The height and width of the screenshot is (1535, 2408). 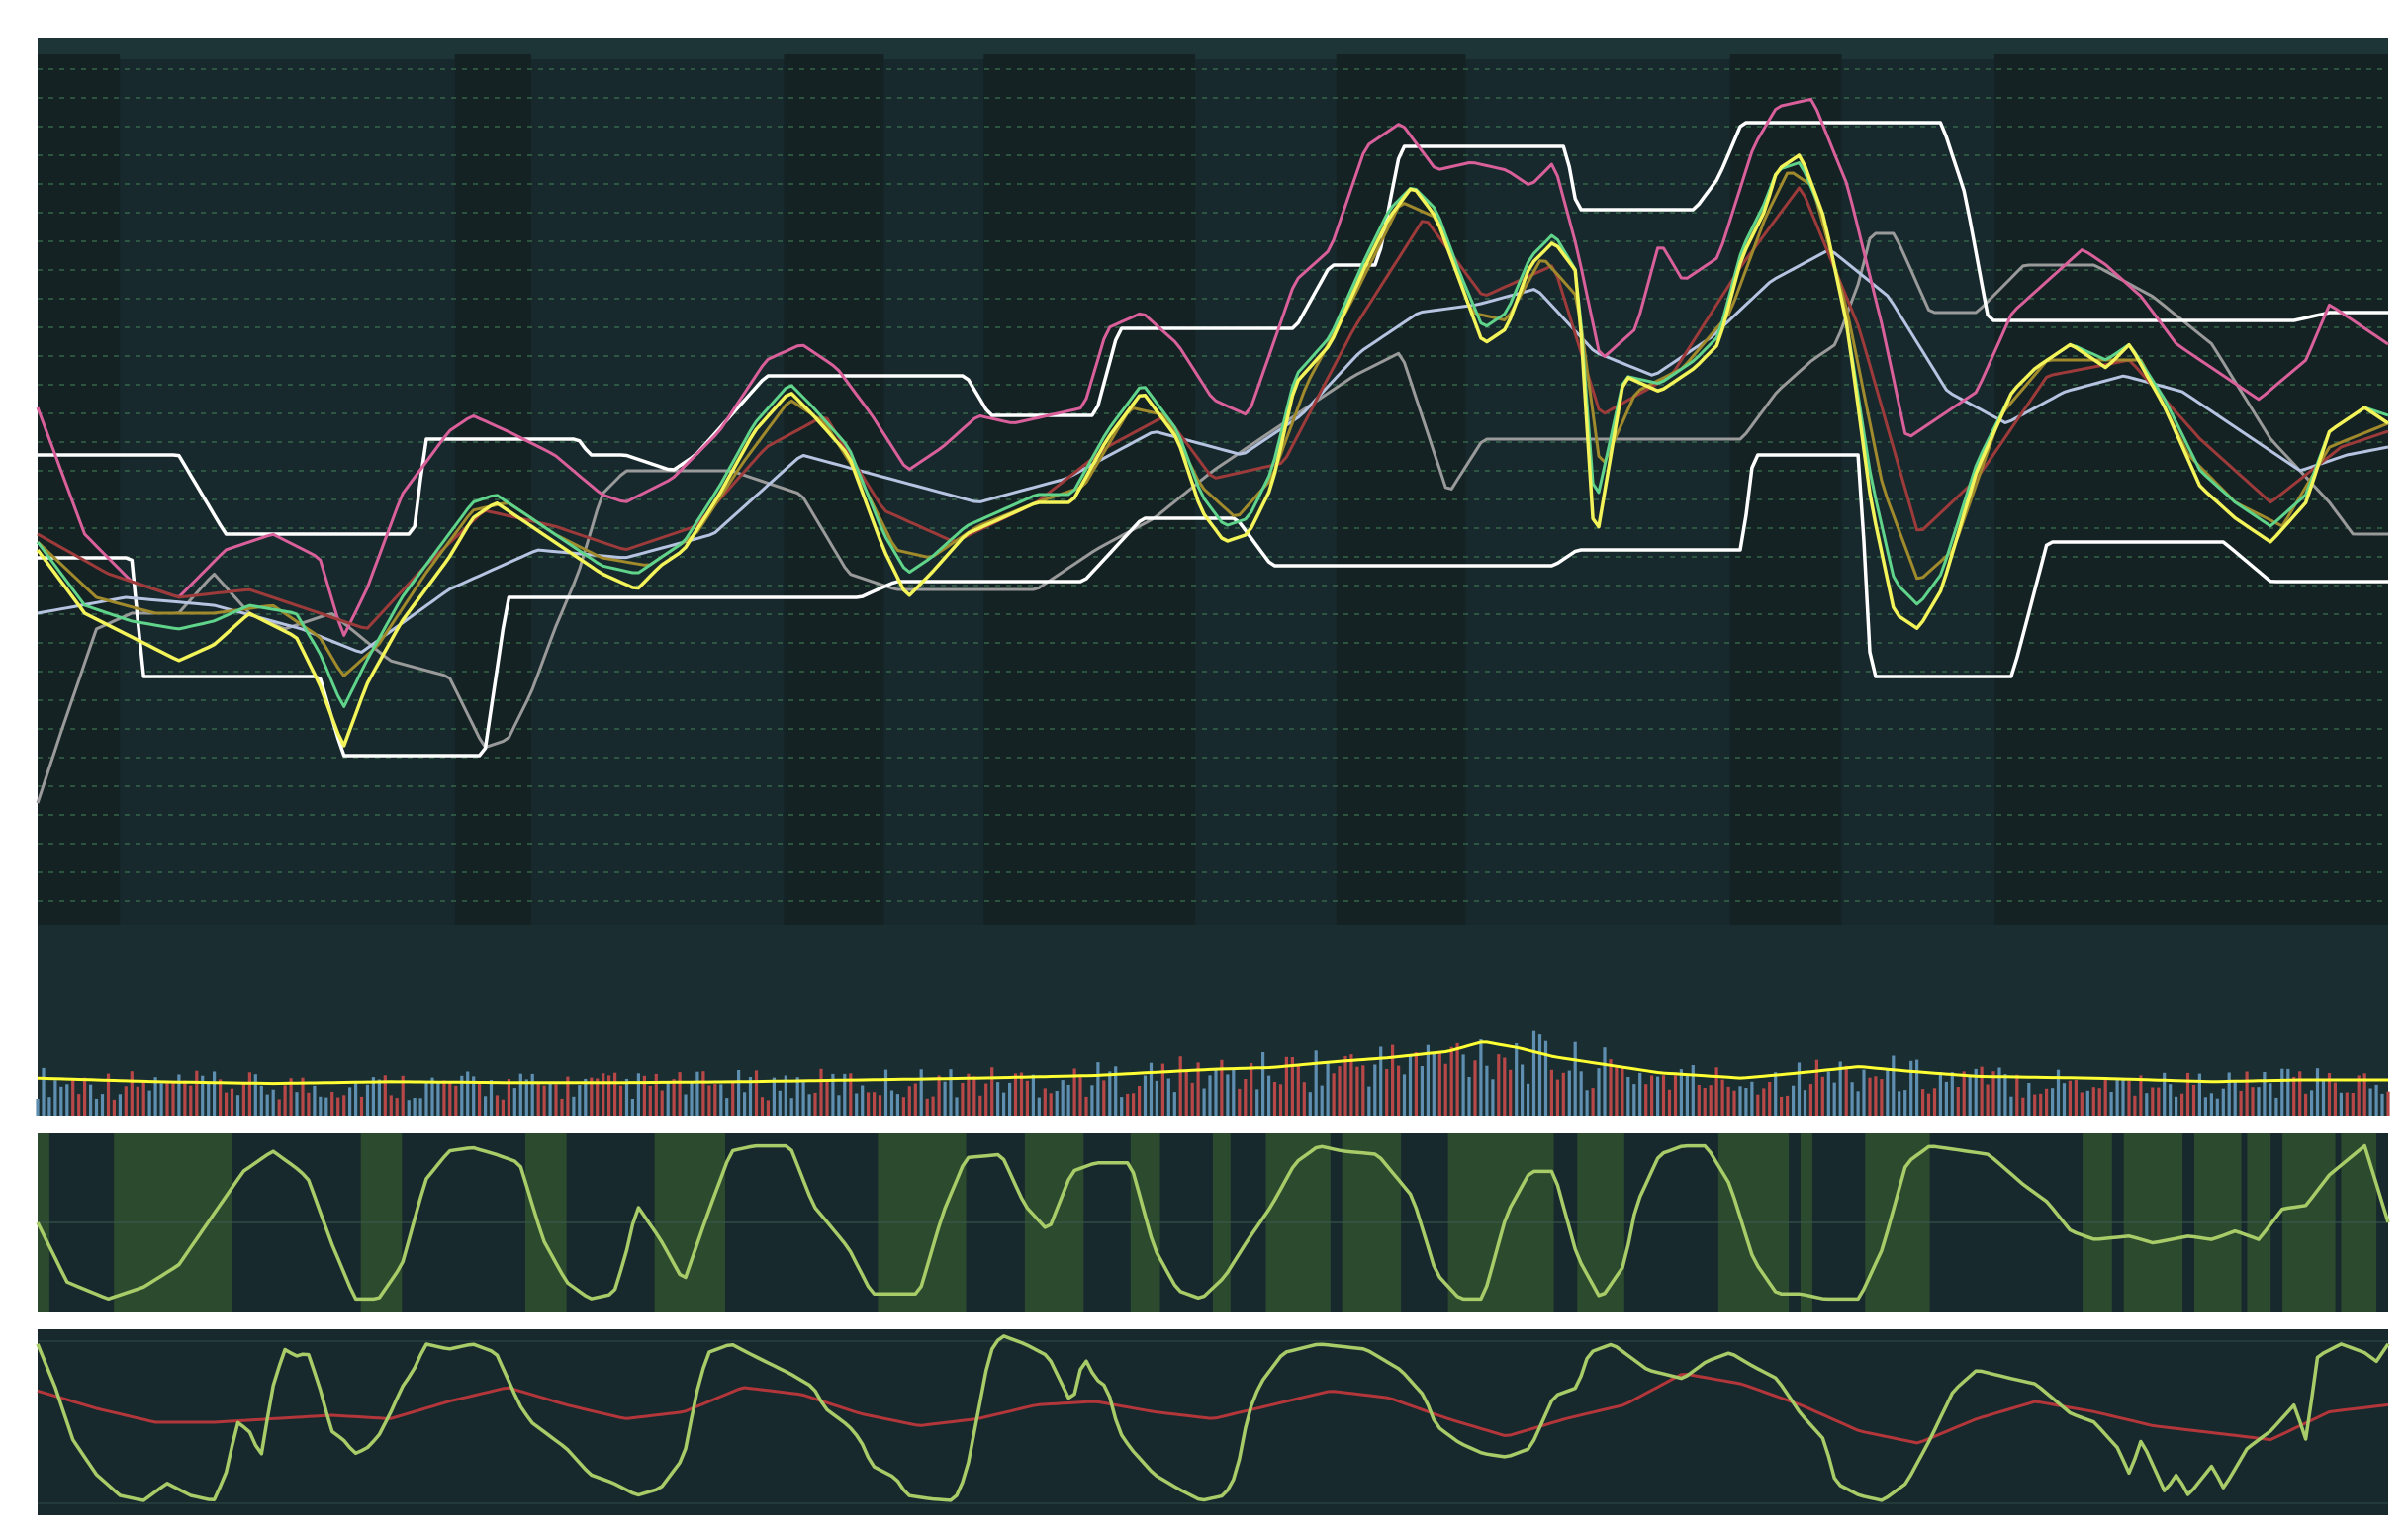 What do you see at coordinates (1212, 1063) in the screenshot?
I see `volume-average-group` at bounding box center [1212, 1063].